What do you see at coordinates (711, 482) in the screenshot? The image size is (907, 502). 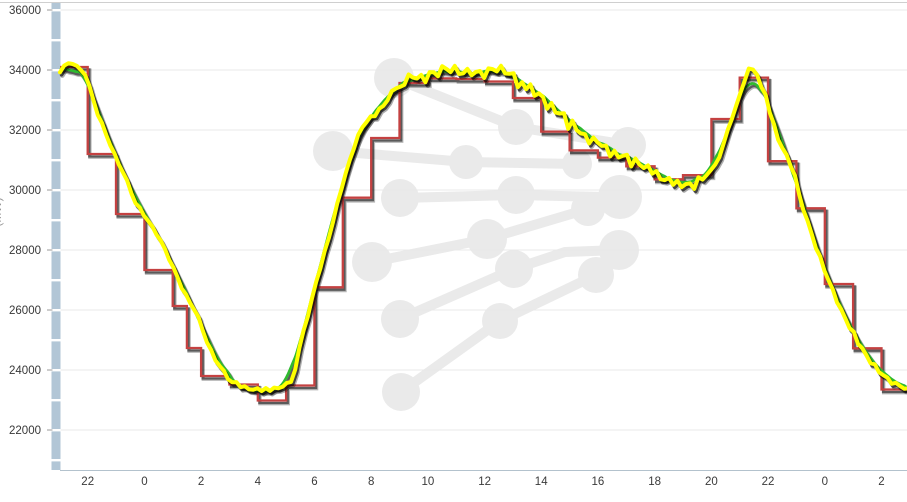 I see `svg-text: 20` at bounding box center [711, 482].